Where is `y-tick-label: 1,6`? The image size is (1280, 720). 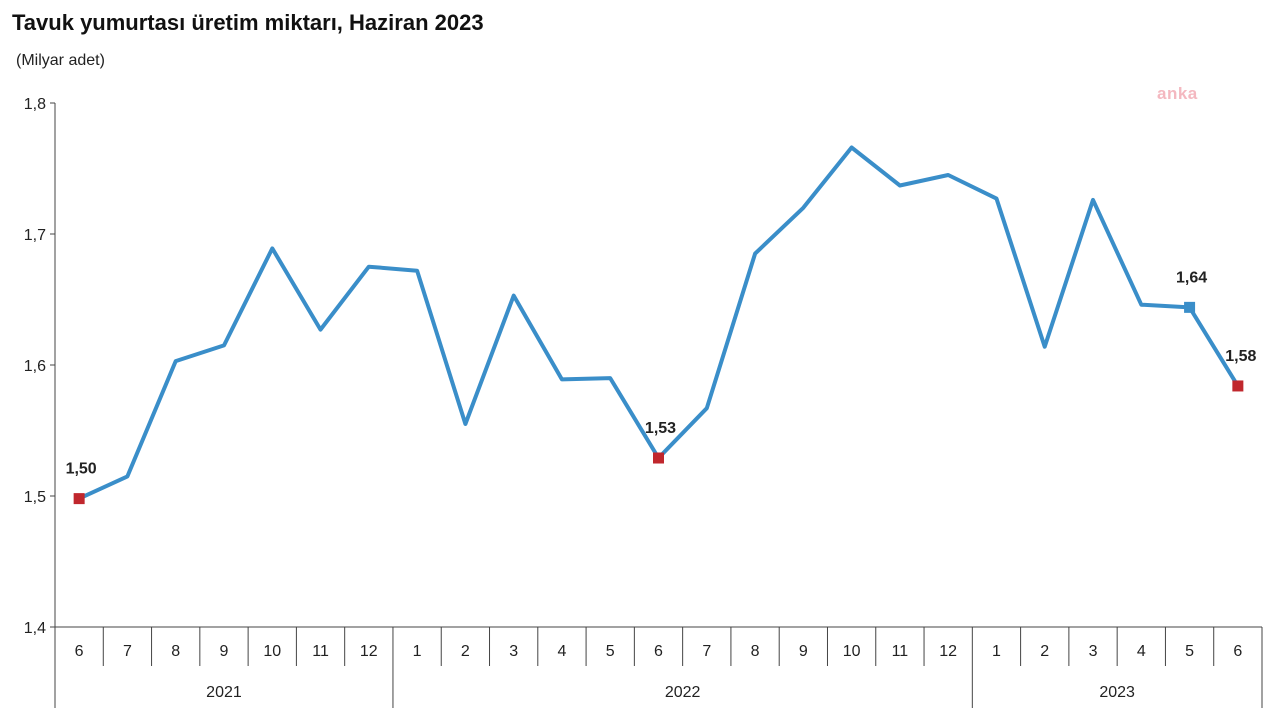
y-tick-label: 1,6 is located at coordinates (35, 366).